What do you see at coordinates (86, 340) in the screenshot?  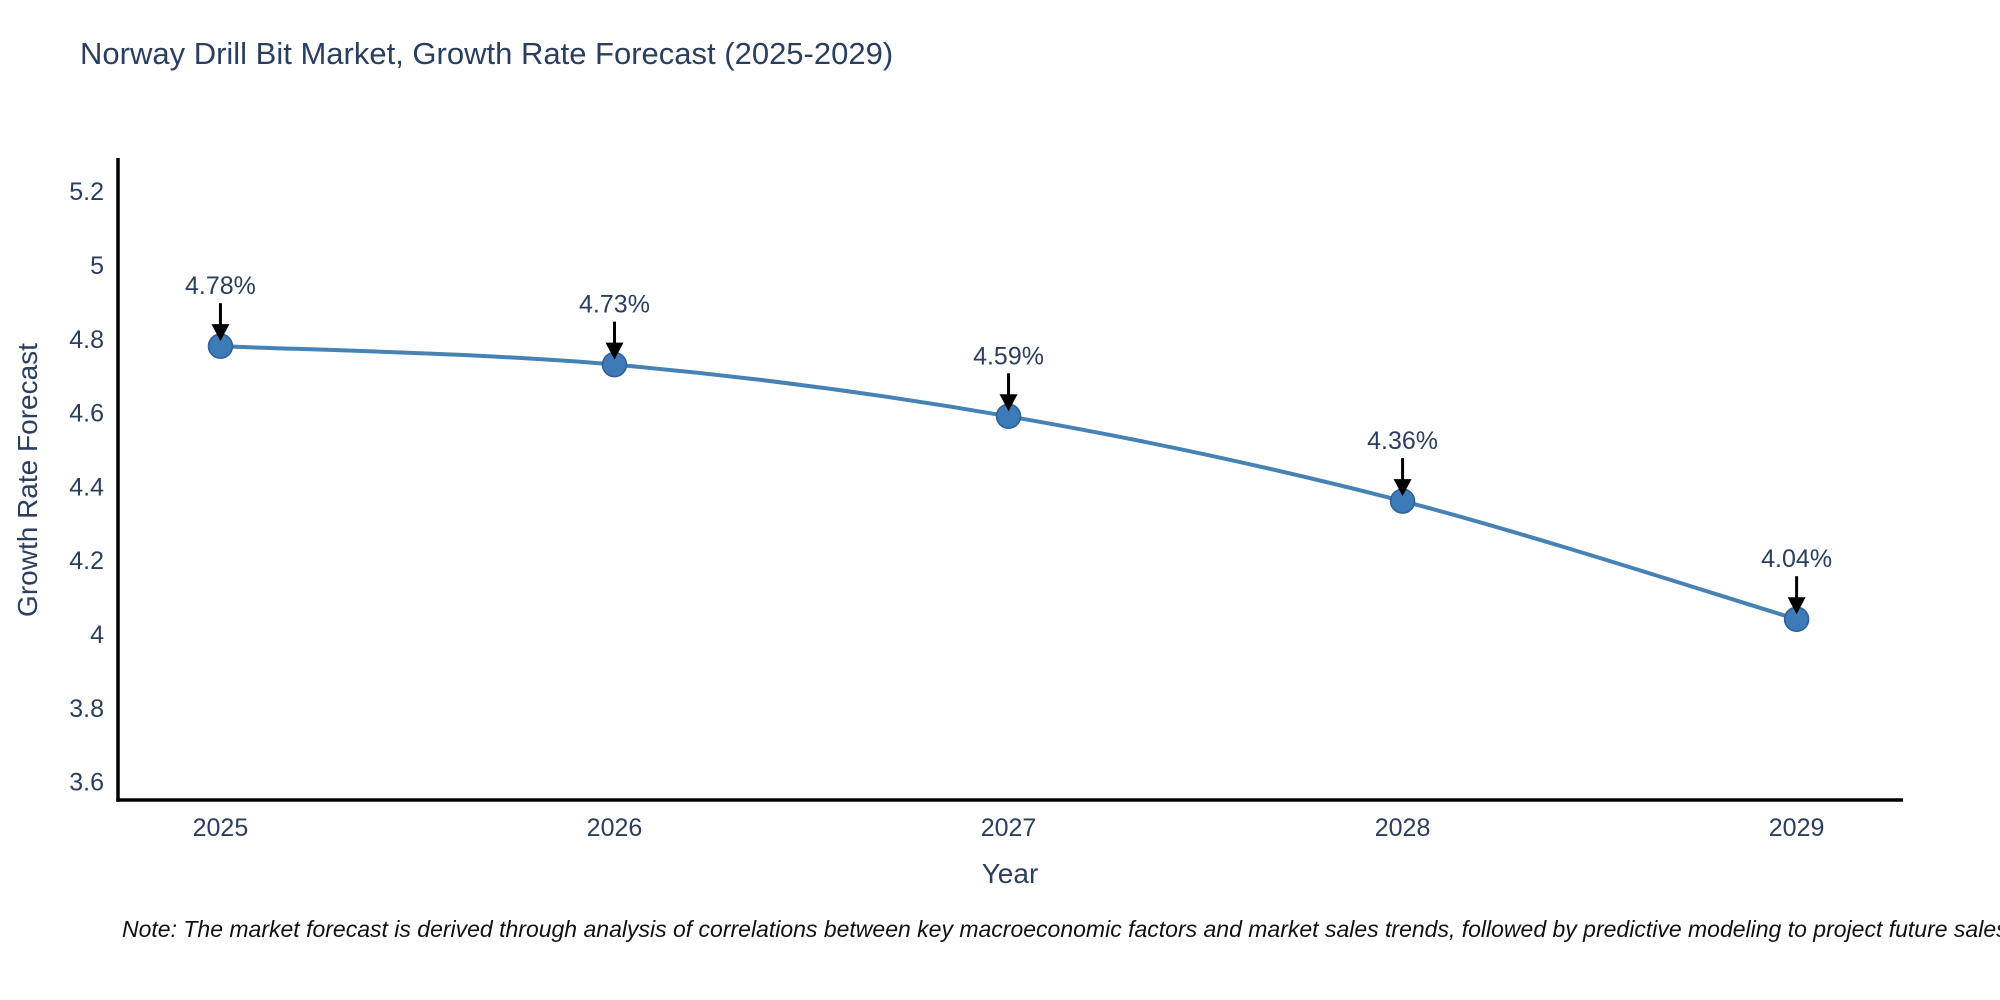 I see `y-tick-label: 4.8` at bounding box center [86, 340].